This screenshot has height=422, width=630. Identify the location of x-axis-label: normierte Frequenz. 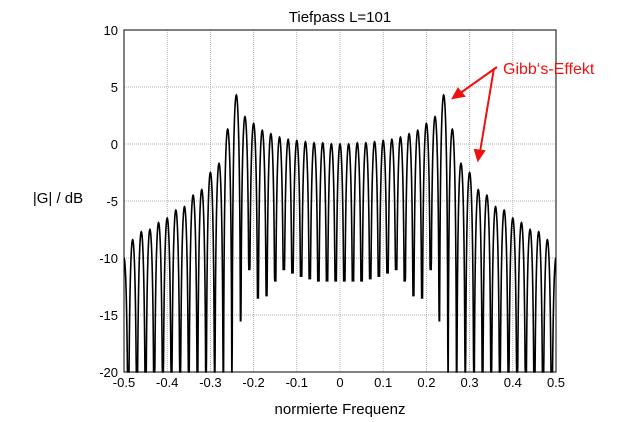
(340, 409).